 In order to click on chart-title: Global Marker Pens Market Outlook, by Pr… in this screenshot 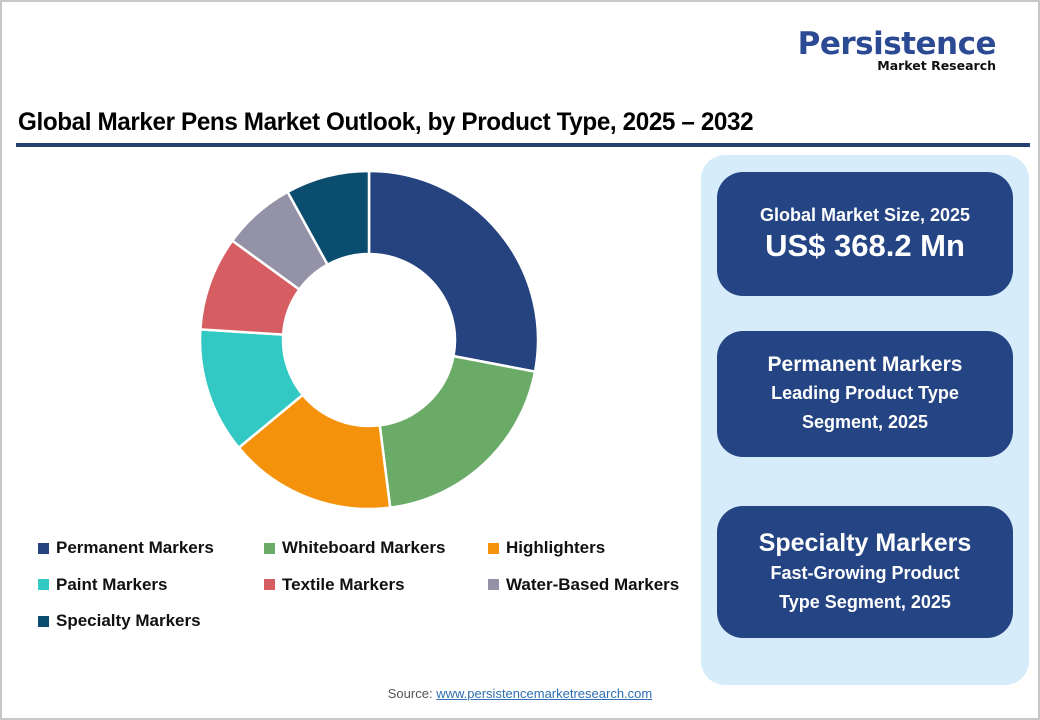, I will do `click(386, 122)`.